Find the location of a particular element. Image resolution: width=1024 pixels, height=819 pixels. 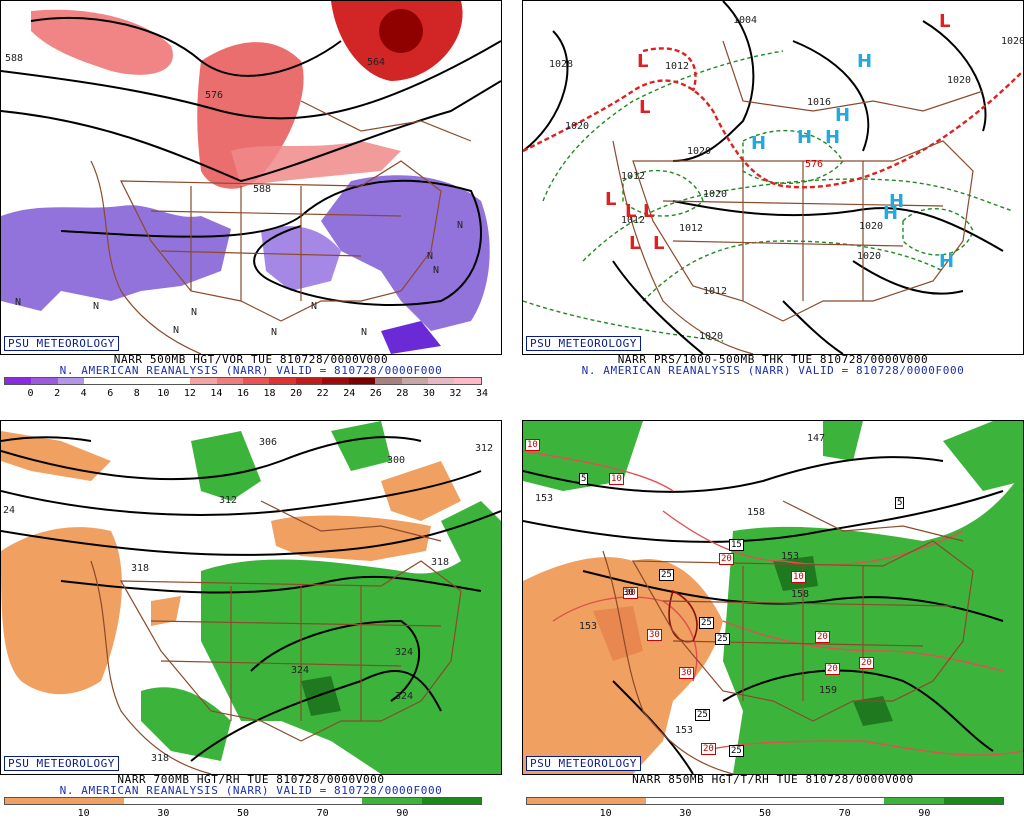

height-contour-label: 306 is located at coordinates (268, 442).